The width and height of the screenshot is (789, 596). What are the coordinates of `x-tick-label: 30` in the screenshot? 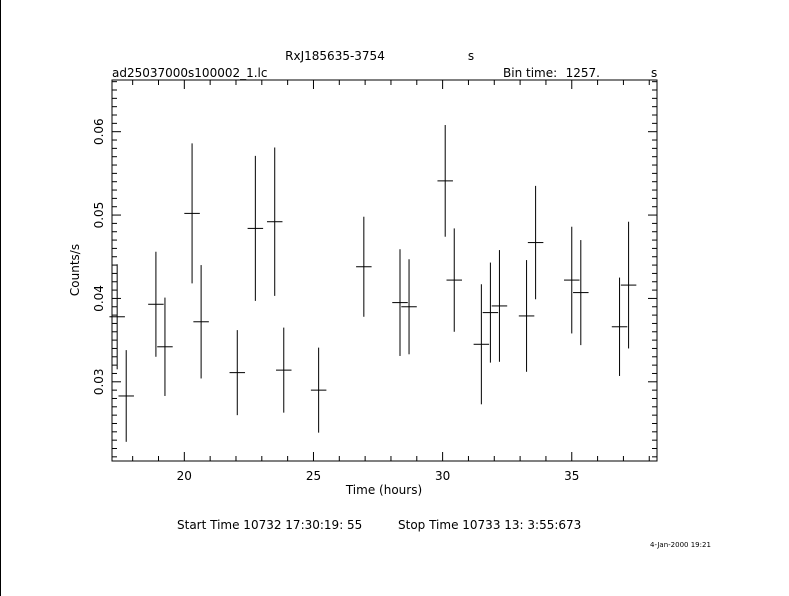 It's located at (442, 476).